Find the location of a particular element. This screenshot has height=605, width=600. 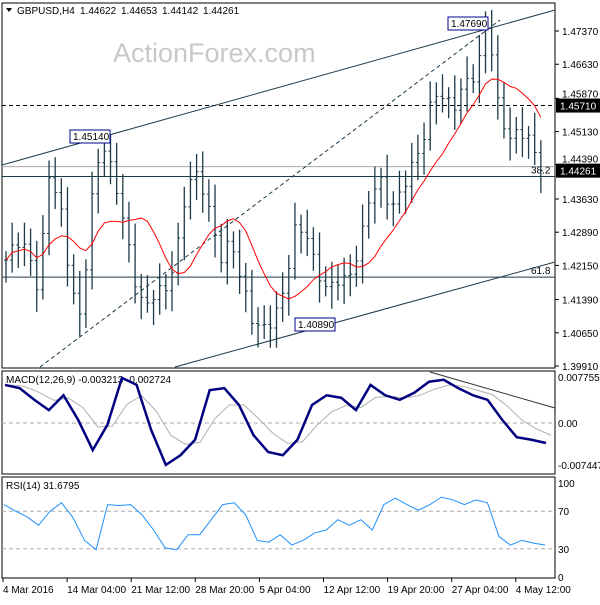

x-tick-label: 5 Apr 04:00 is located at coordinates (285, 590).